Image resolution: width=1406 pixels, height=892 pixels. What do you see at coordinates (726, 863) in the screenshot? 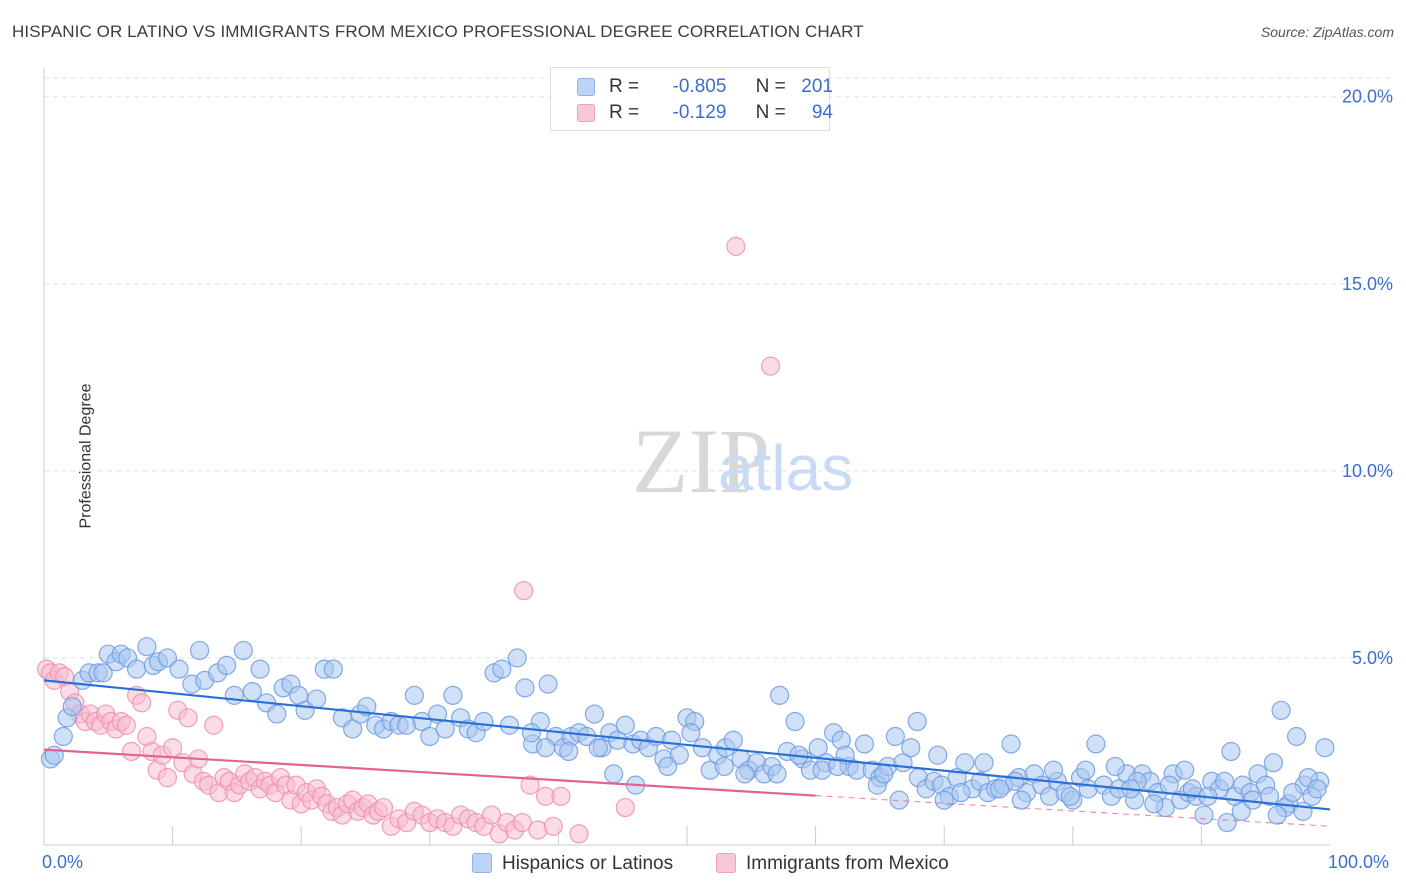
I see `bottom-swatch-immigrants` at bounding box center [726, 863].